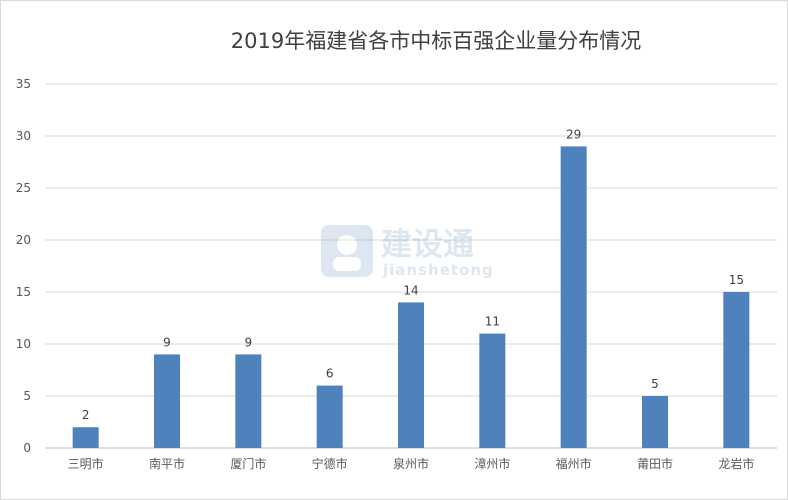 The image size is (788, 500). What do you see at coordinates (23, 240) in the screenshot?
I see `y-tick-label: 20` at bounding box center [23, 240].